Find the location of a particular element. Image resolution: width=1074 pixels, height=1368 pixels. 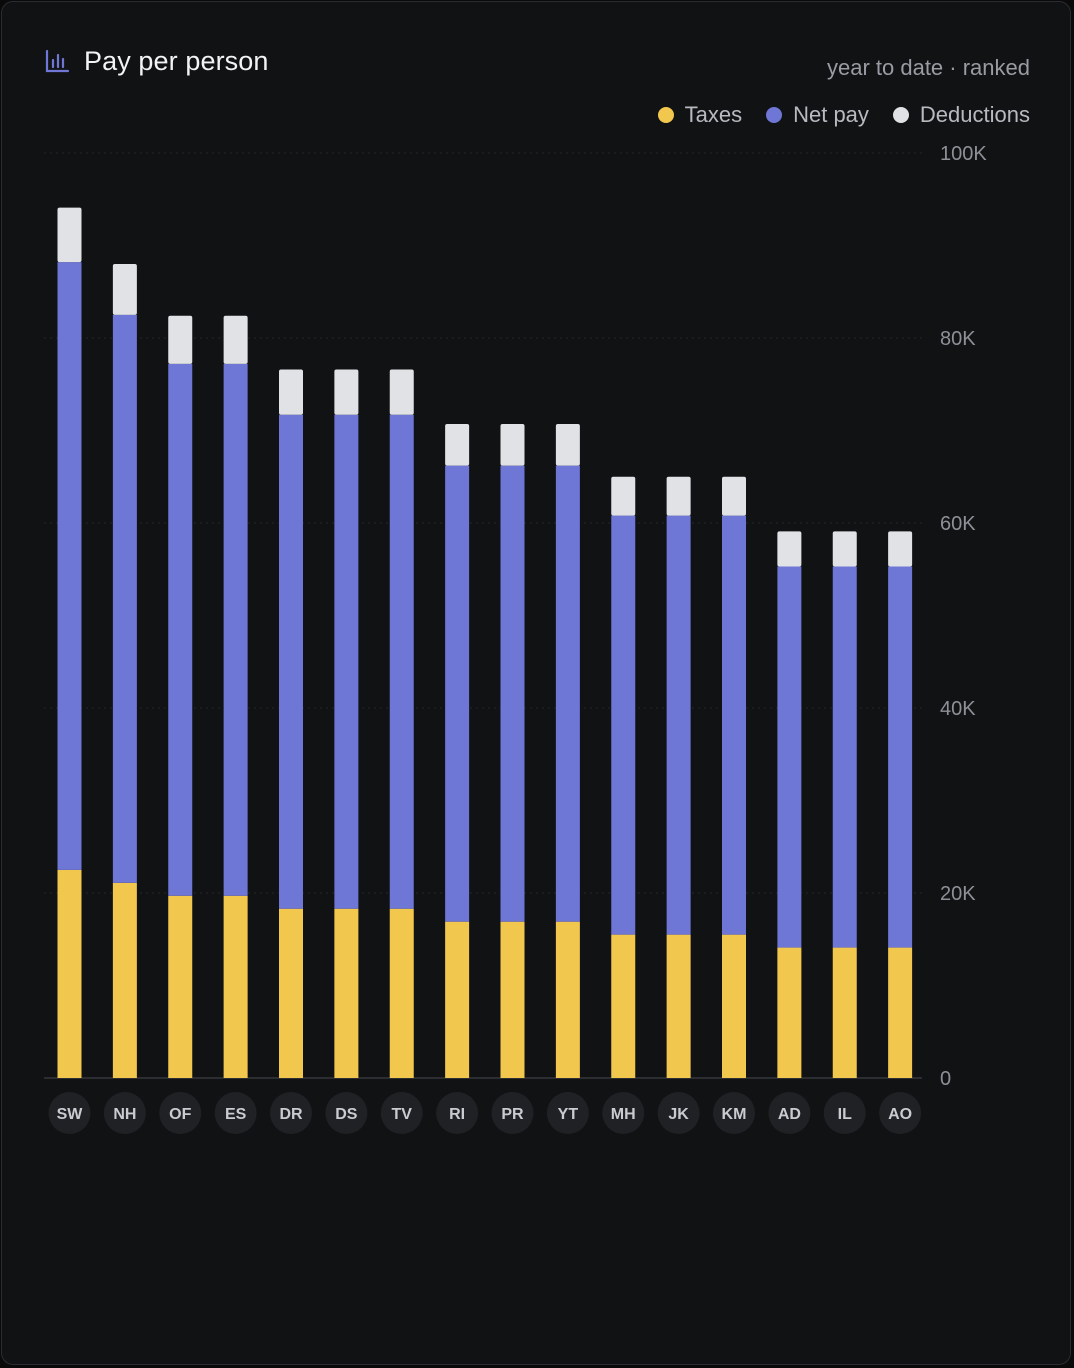

y-tick-label: 0 is located at coordinates (945, 1079).